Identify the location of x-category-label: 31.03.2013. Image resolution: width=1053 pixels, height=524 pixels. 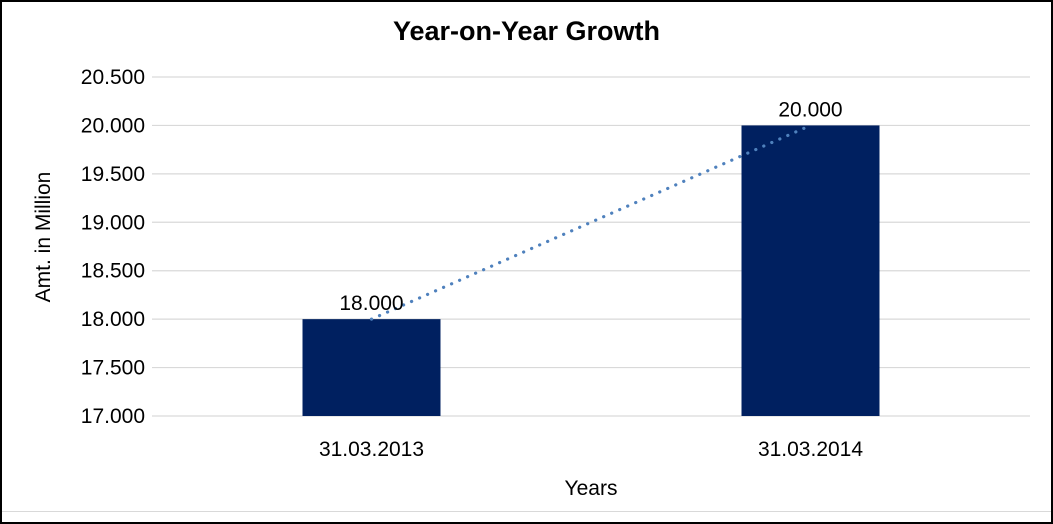
(371, 449).